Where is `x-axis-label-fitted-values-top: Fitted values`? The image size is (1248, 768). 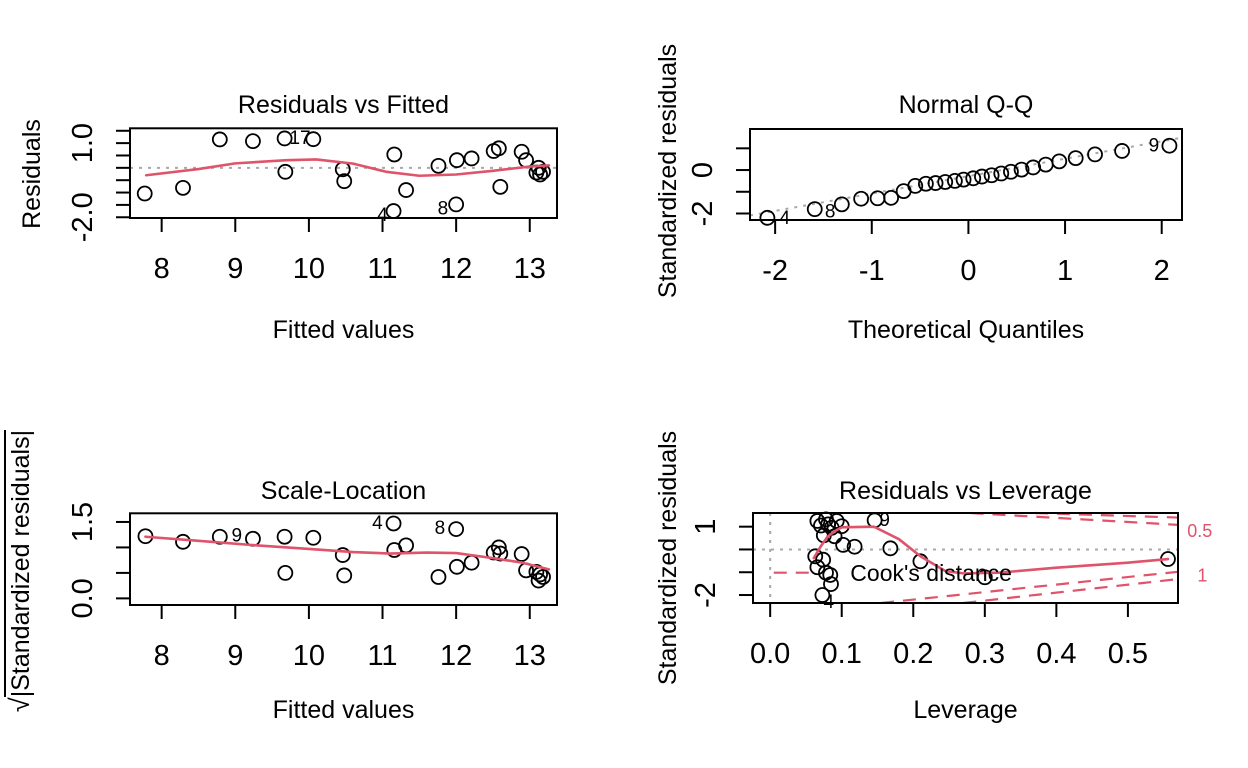 x-axis-label-fitted-values-top: Fitted values is located at coordinates (343, 330).